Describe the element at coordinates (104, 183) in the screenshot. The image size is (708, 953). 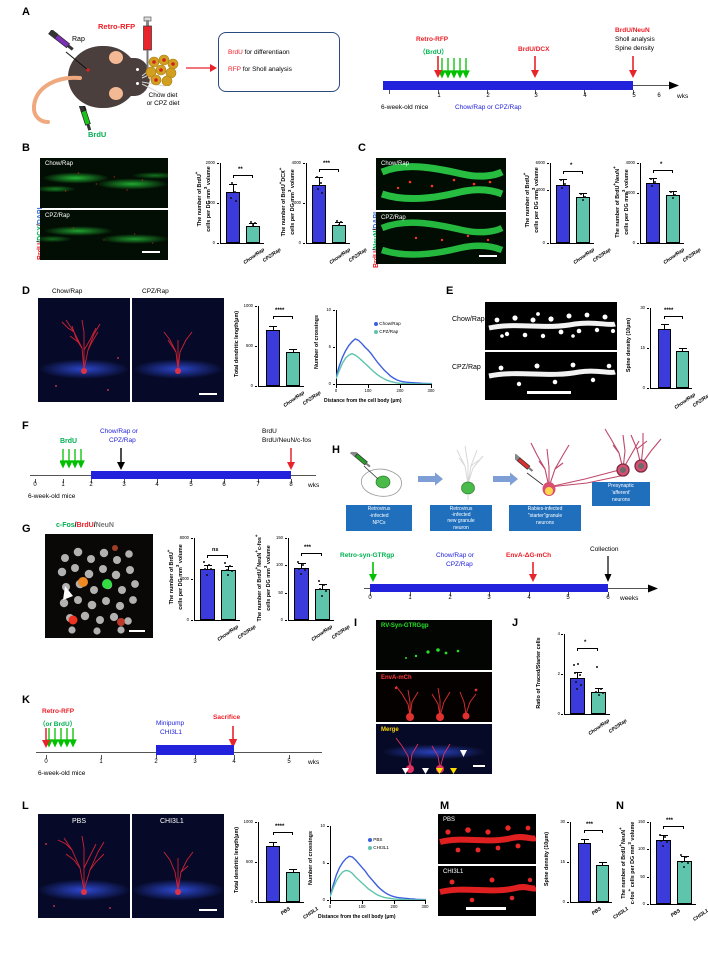
I see `panel-b-image-chow: Chow/Rap` at that location.